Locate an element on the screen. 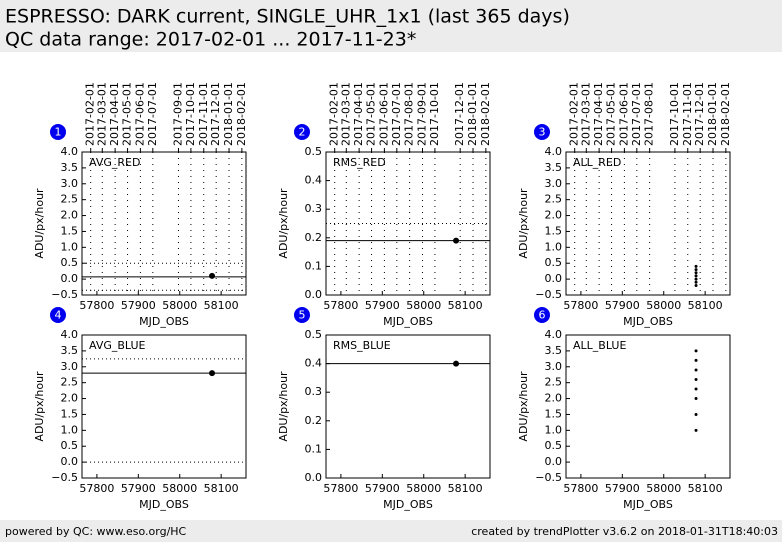  panel-number: 4 is located at coordinates (58, 315).